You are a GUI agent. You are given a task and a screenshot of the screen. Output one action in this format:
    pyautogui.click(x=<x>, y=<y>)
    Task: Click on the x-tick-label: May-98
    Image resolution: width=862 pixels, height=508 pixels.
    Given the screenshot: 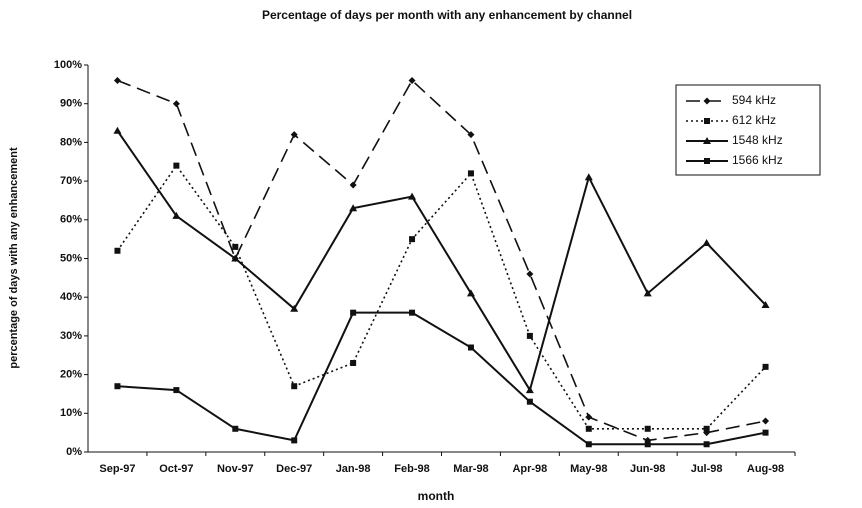 What is the action you would take?
    pyautogui.click(x=588, y=469)
    